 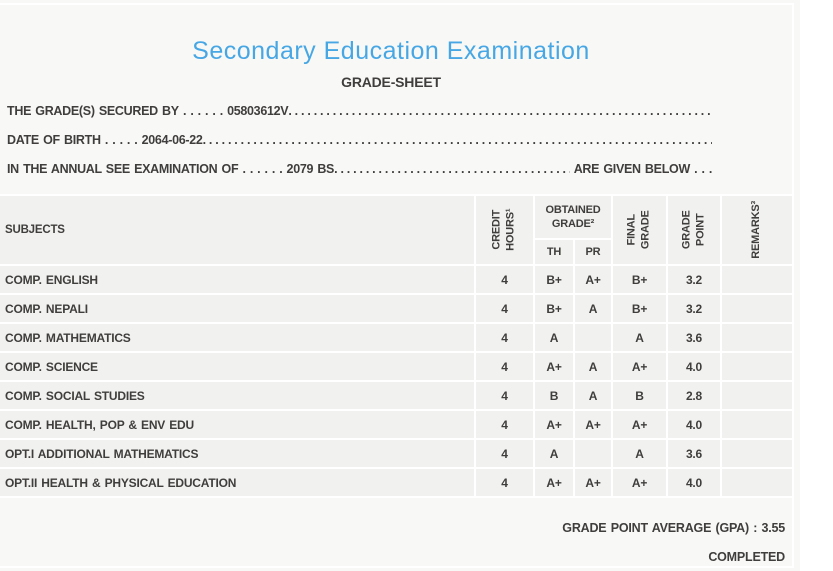 I want to click on grade-point-rotated-label: GRADE POINT, so click(x=693, y=230).